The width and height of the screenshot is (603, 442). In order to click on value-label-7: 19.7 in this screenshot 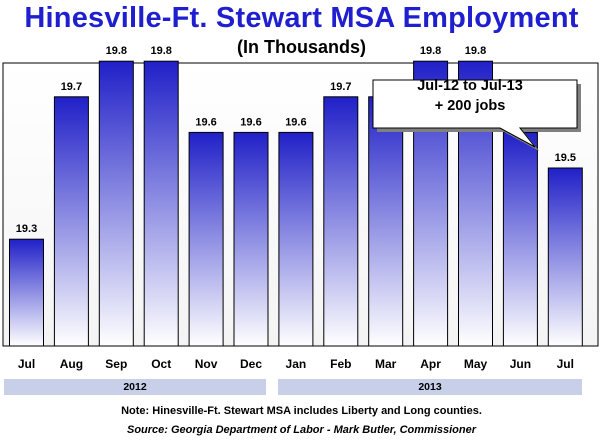, I will do `click(340, 87)`.